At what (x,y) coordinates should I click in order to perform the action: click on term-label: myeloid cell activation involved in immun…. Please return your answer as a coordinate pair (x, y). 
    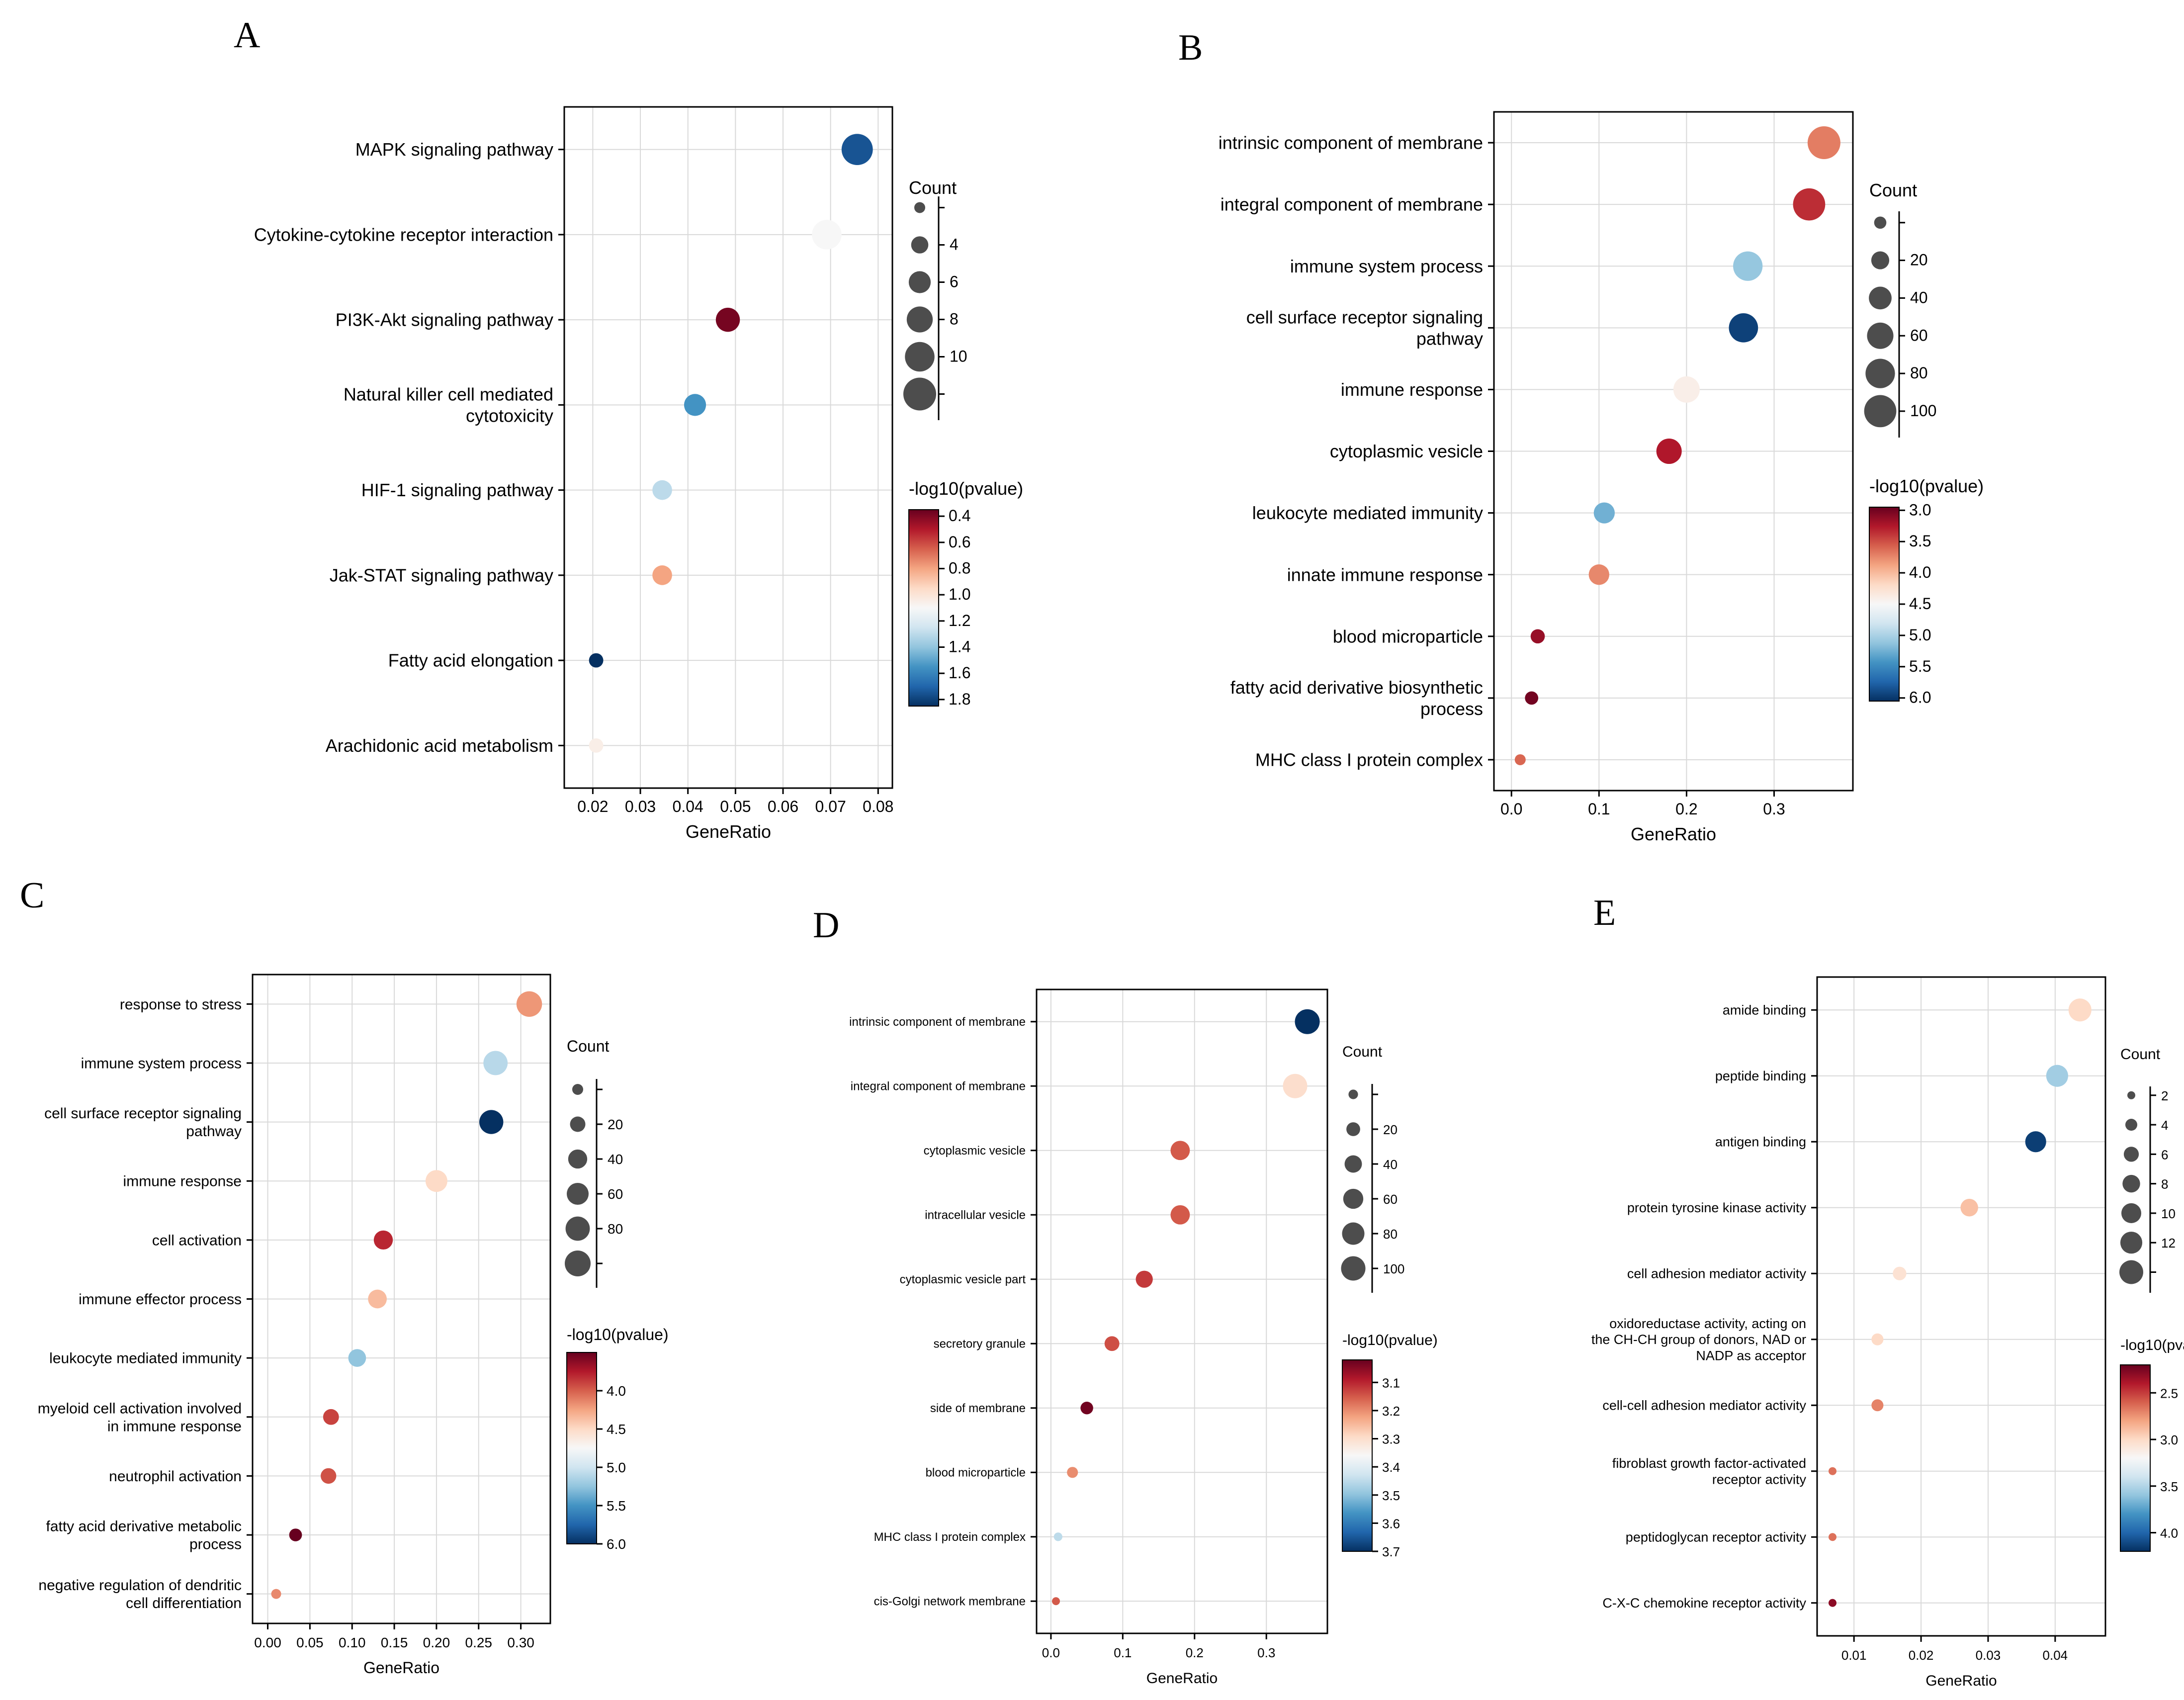
    Looking at the image, I should click on (140, 1417).